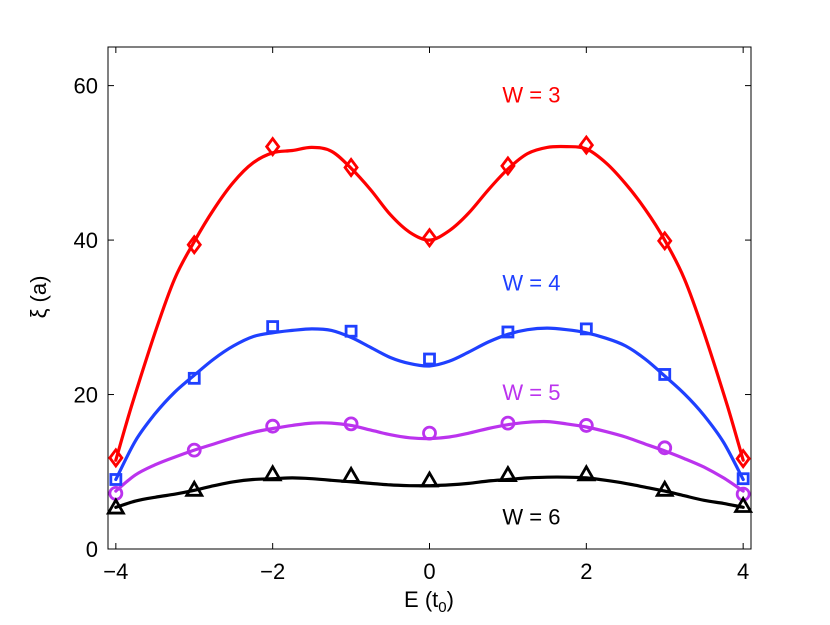 This screenshot has width=830, height=625. Describe the element at coordinates (531, 95) in the screenshot. I see `series-label: W = 3` at that location.